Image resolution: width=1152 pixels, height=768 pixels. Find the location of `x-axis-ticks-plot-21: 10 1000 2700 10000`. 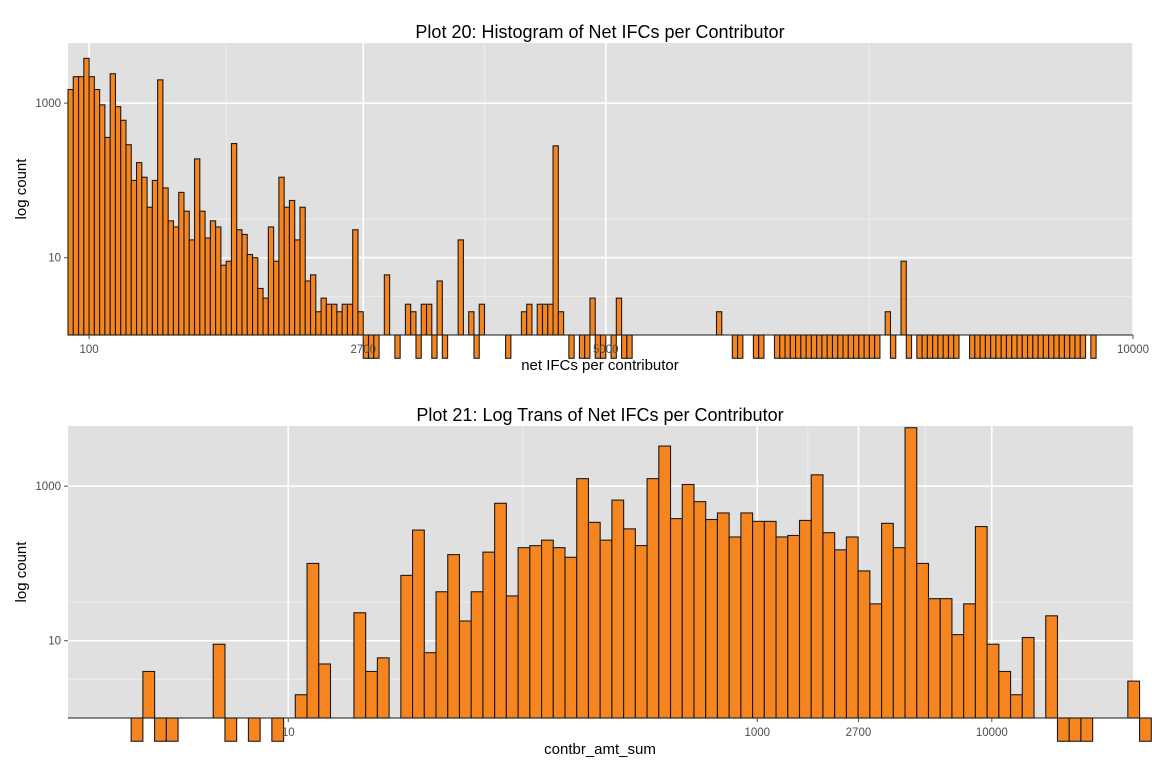

x-axis-ticks-plot-21: 10 1000 2700 10000 is located at coordinates (645, 728).